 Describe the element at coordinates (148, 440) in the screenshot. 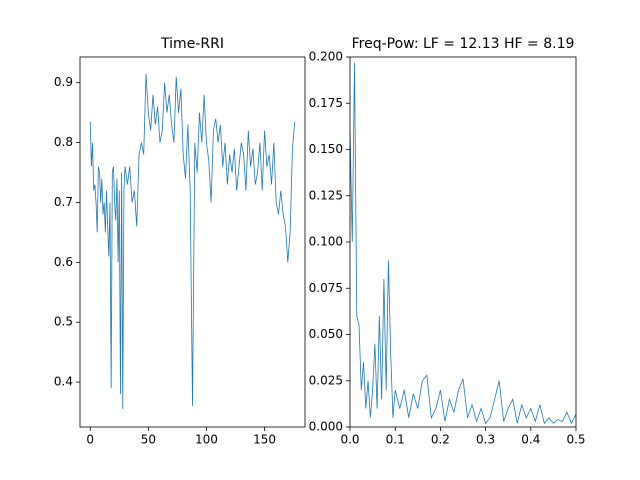

I see `x-tick-label: 50` at that location.